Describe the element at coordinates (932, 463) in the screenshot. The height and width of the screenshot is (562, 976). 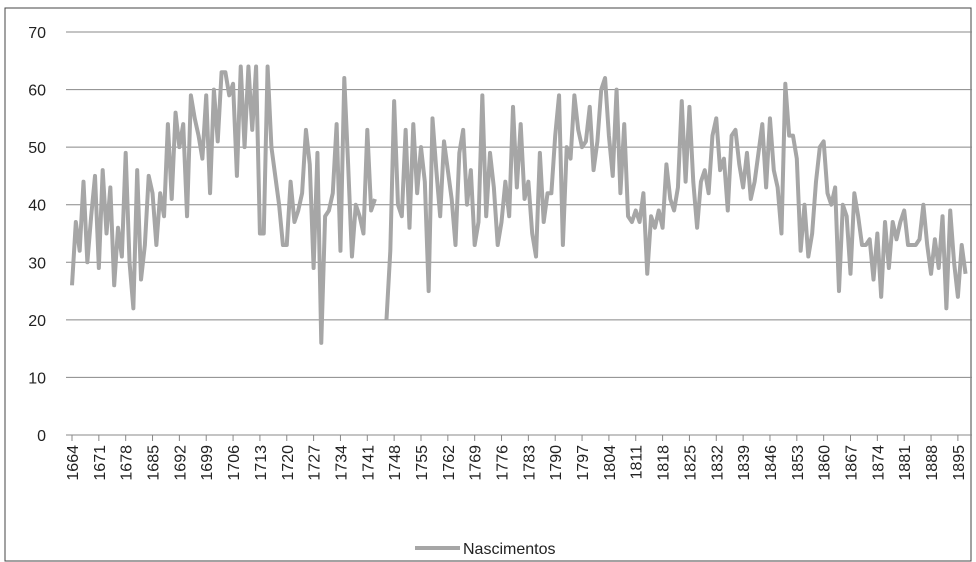
I see `x-tick-label: 1888` at that location.